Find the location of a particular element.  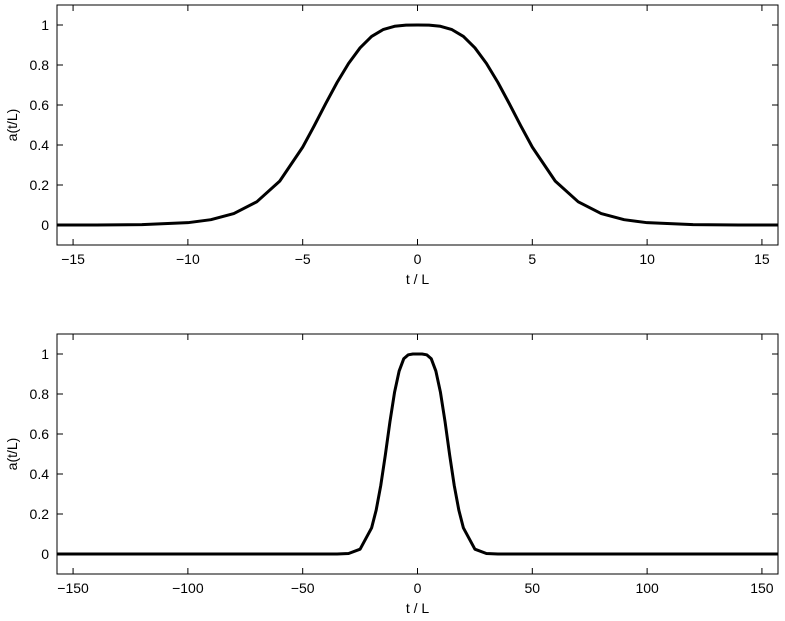

x-tick-label: 150 is located at coordinates (762, 588).